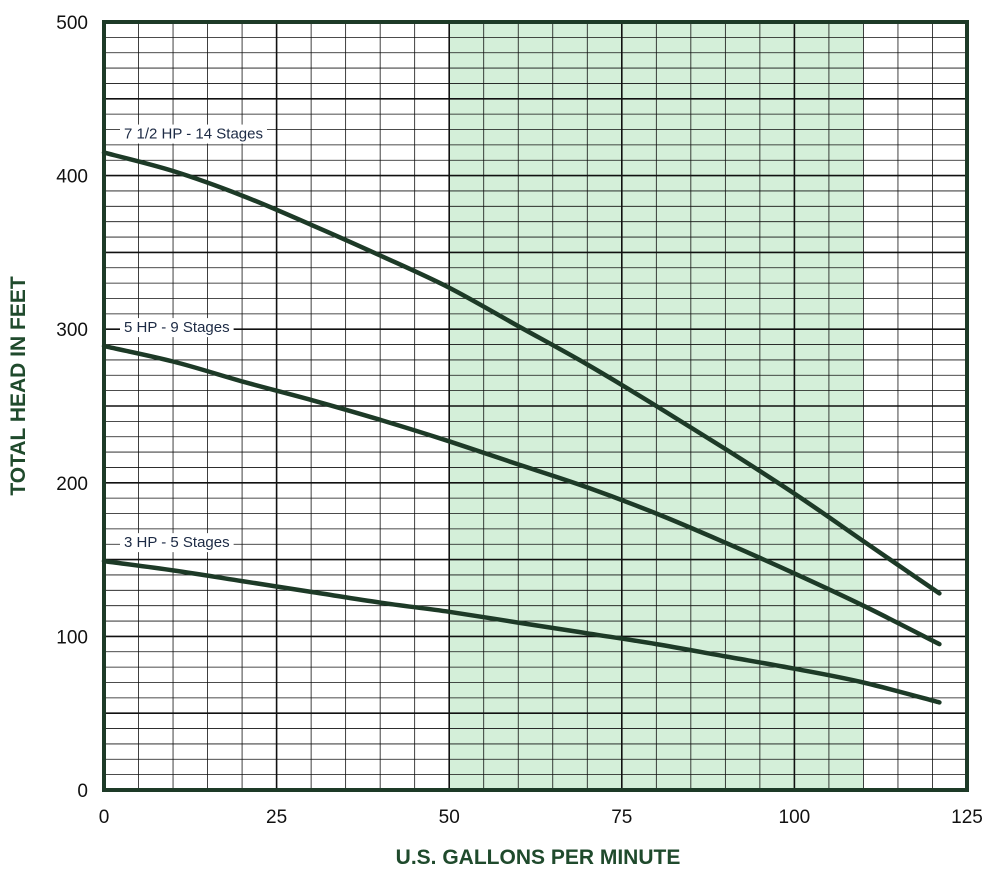 This screenshot has height=869, width=990. Describe the element at coordinates (449, 817) in the screenshot. I see `x-tick-label: 50` at that location.